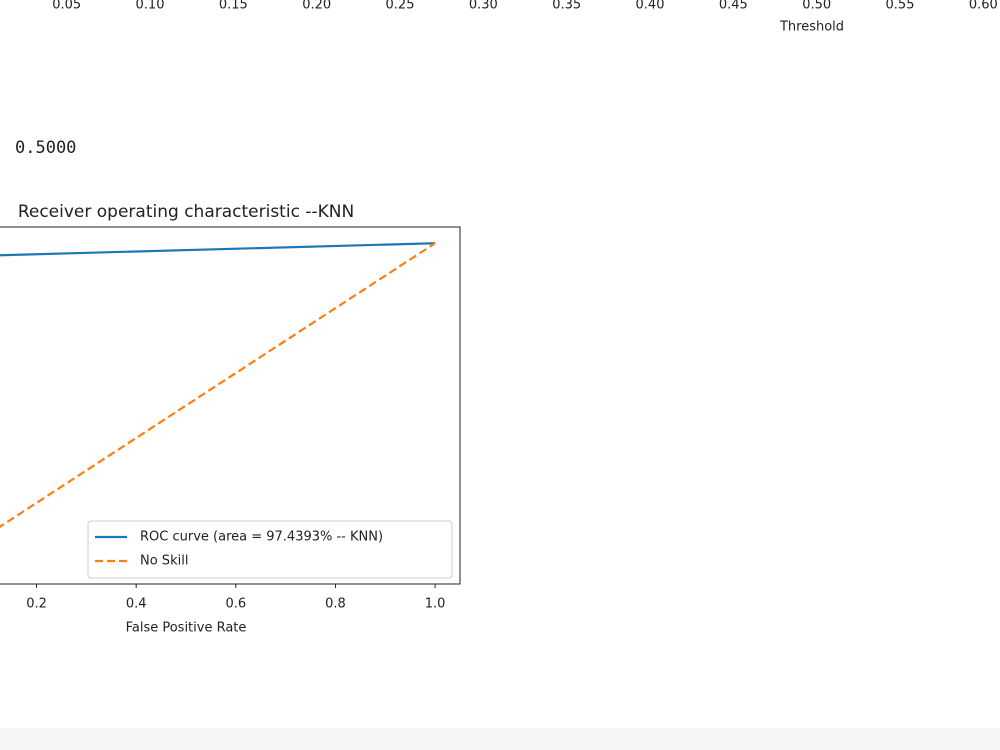 The height and width of the screenshot is (750, 1000). I want to click on x-tick-label: 0.55, so click(900, 6).